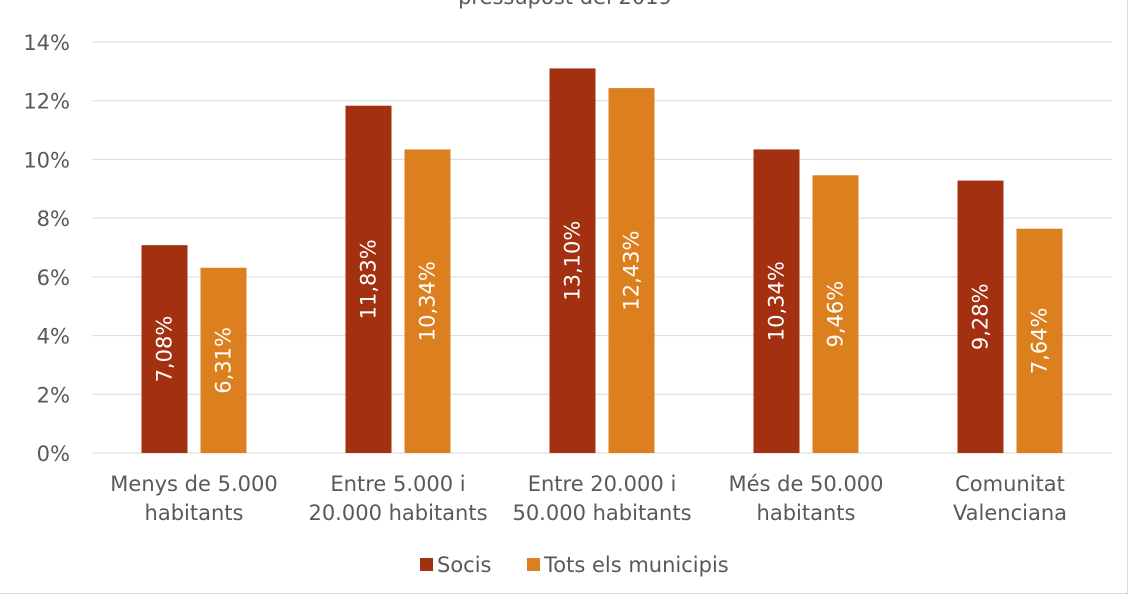 The height and width of the screenshot is (600, 1130). What do you see at coordinates (602, 484) in the screenshot?
I see `x-category-label: Entre 20.000 i` at bounding box center [602, 484].